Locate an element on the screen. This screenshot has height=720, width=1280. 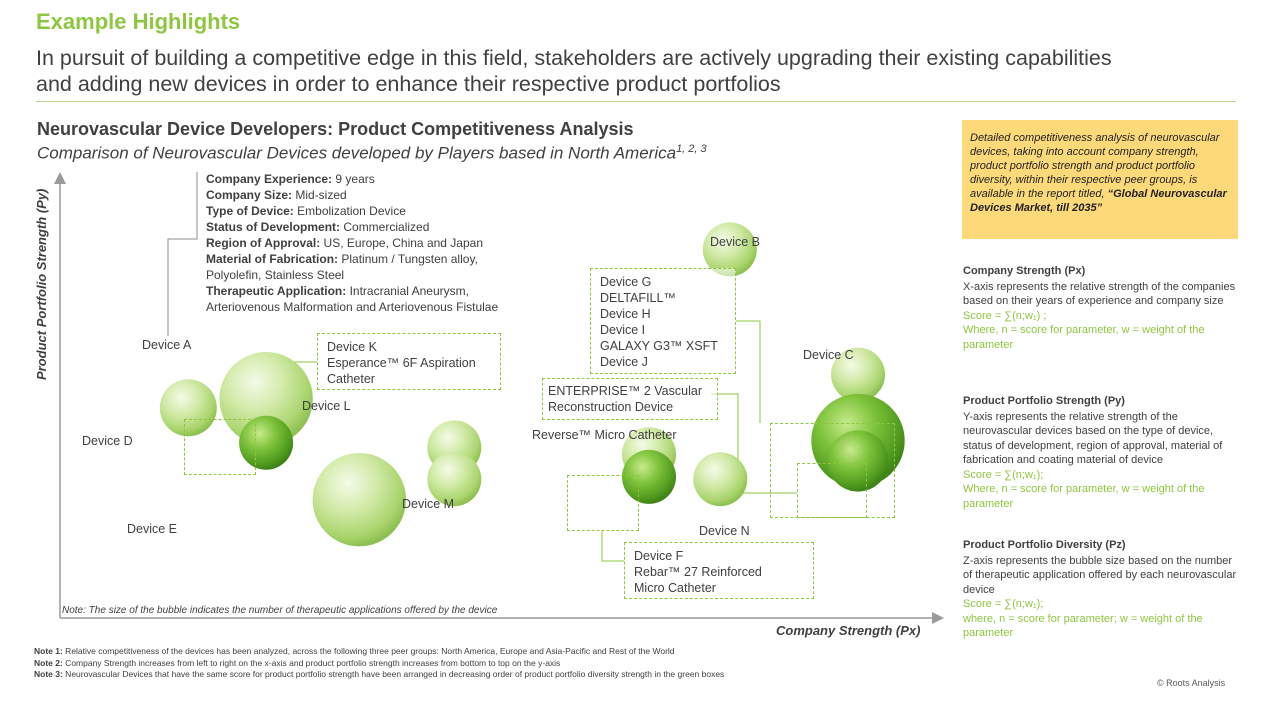
leader-line-f is located at coordinates (612, 546).